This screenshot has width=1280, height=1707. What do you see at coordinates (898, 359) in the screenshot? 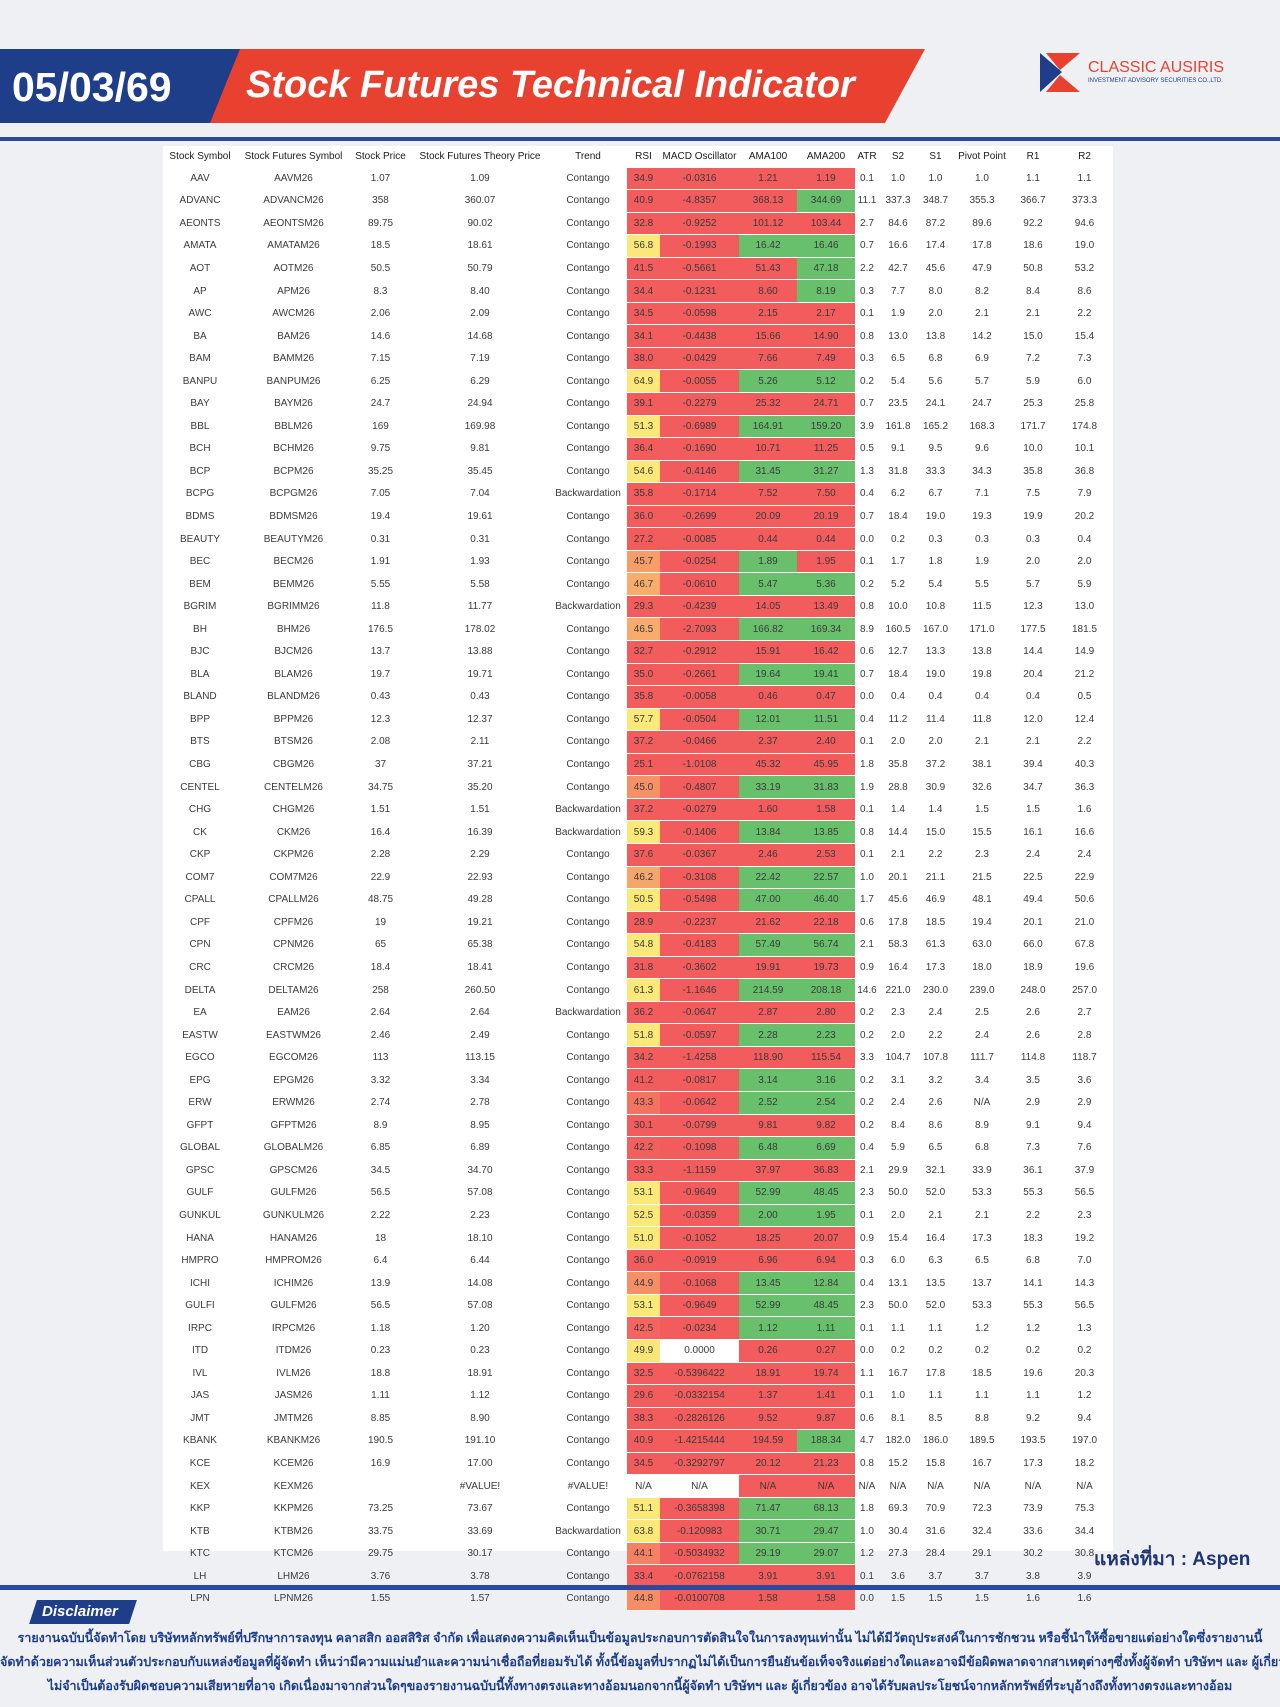
I see `table-cell: 6.5` at bounding box center [898, 359].